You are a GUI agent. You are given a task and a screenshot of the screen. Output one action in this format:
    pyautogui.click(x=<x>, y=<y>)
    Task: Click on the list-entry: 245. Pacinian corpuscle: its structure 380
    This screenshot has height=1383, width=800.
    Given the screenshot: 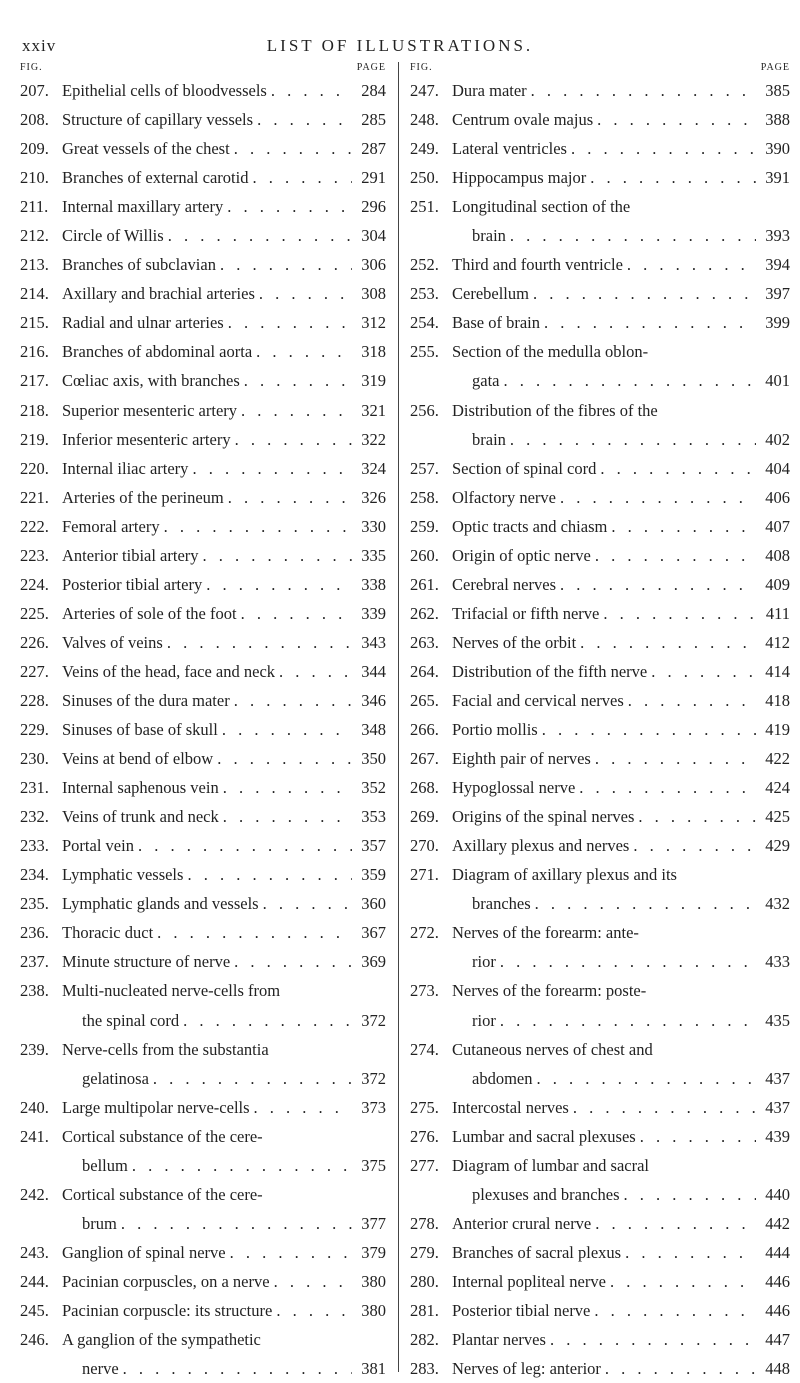 What is the action you would take?
    pyautogui.click(x=203, y=1310)
    